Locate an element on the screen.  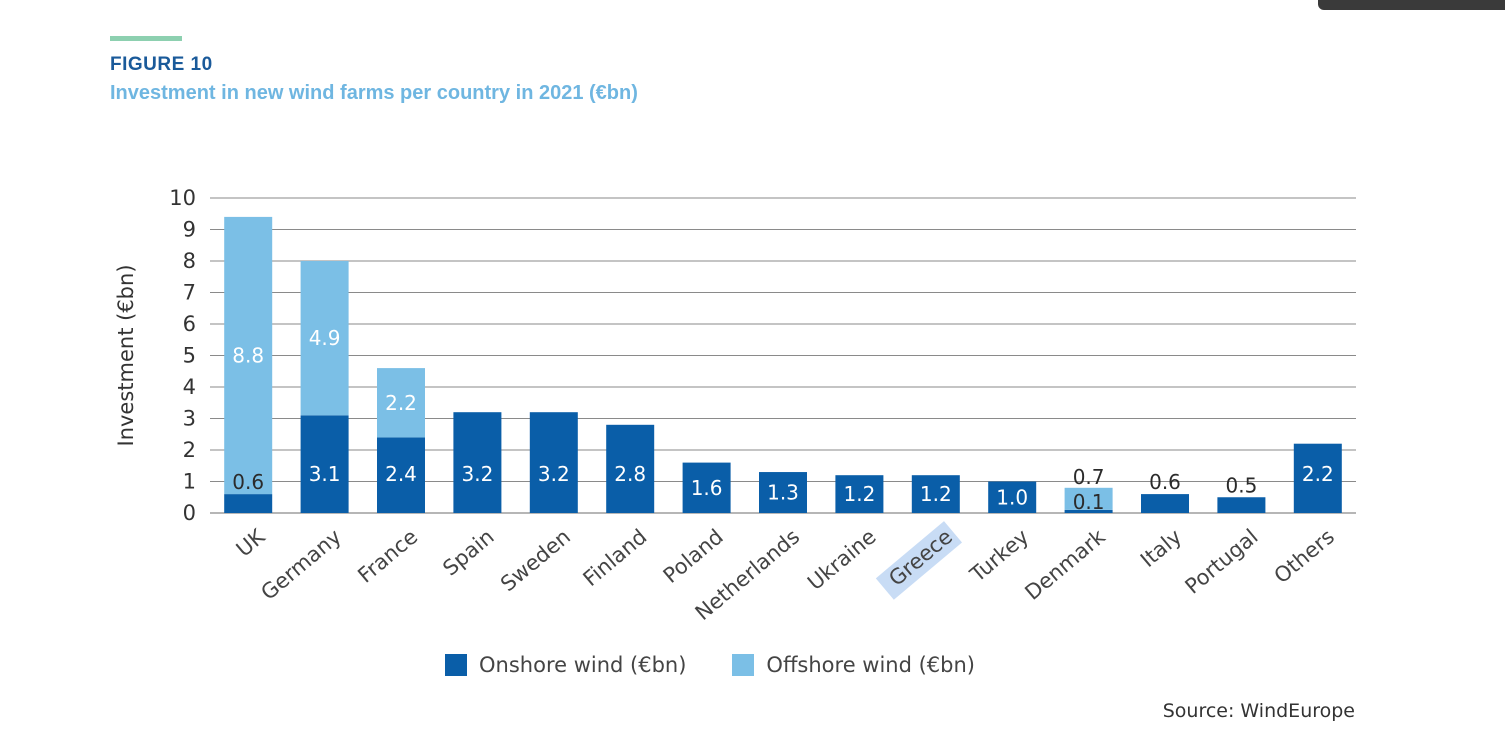
data-label-onshore-finland: 2.8 is located at coordinates (630, 474).